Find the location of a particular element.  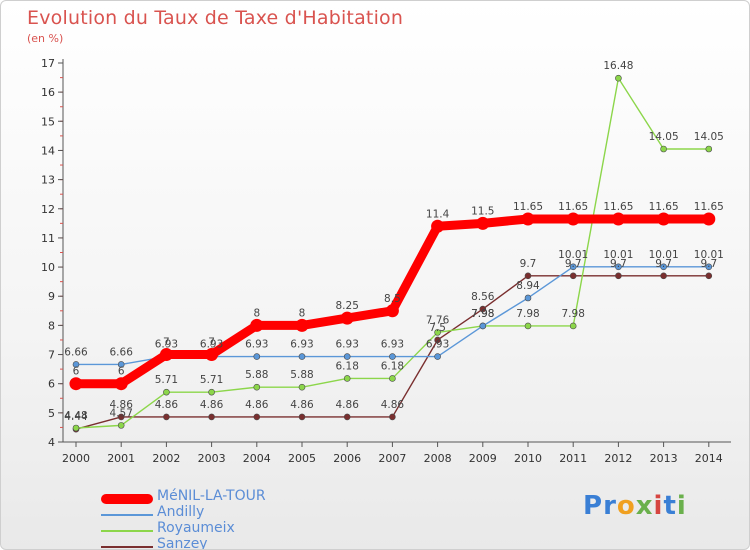

legend-label: Sanzey is located at coordinates (182, 543).